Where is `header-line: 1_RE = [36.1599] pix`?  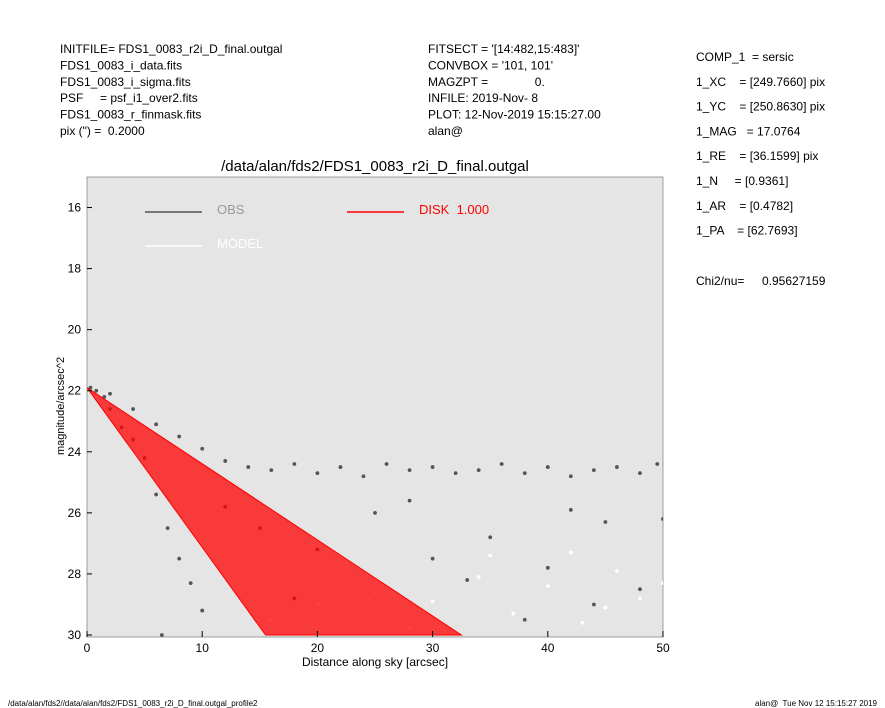 header-line: 1_RE = [36.1599] pix is located at coordinates (757, 156).